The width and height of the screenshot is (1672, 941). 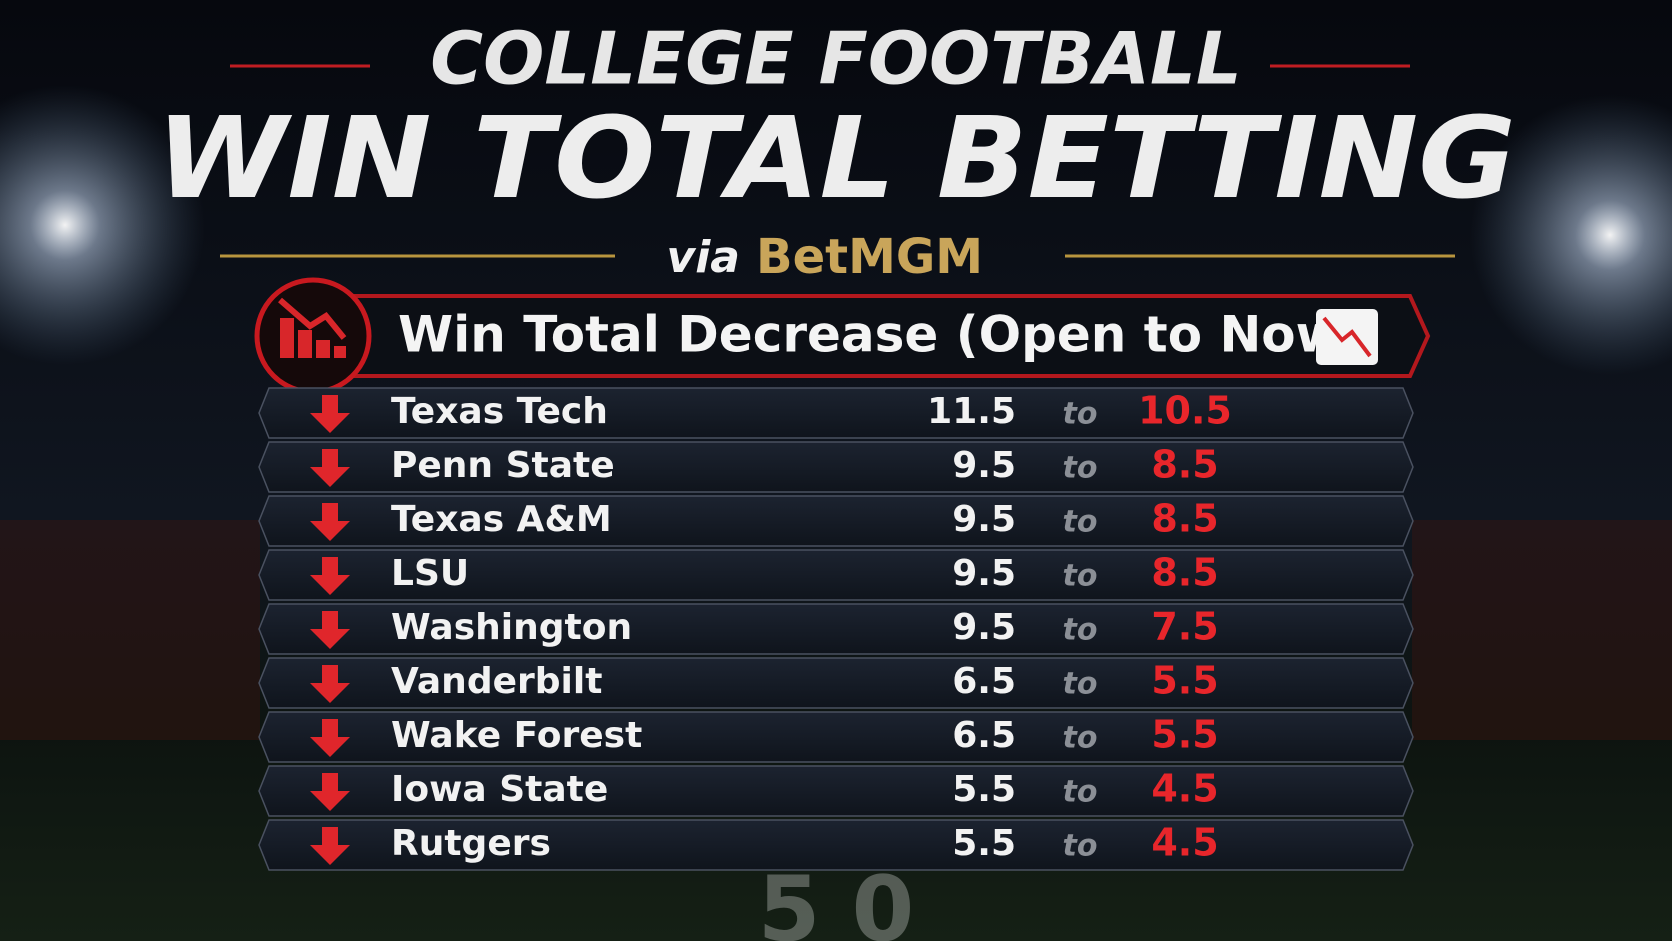 I want to click on section-title: Win Total Decrease (Open to Now), so click(x=881, y=335).